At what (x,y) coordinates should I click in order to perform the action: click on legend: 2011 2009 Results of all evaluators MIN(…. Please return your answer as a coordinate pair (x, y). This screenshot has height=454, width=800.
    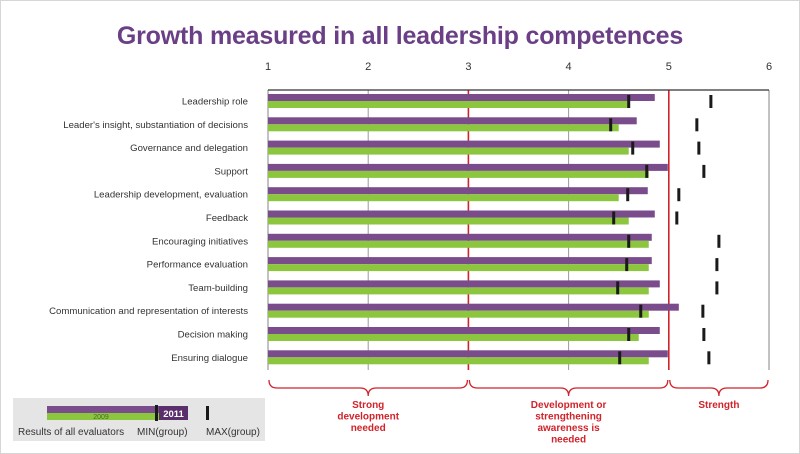
    Looking at the image, I should click on (139, 419).